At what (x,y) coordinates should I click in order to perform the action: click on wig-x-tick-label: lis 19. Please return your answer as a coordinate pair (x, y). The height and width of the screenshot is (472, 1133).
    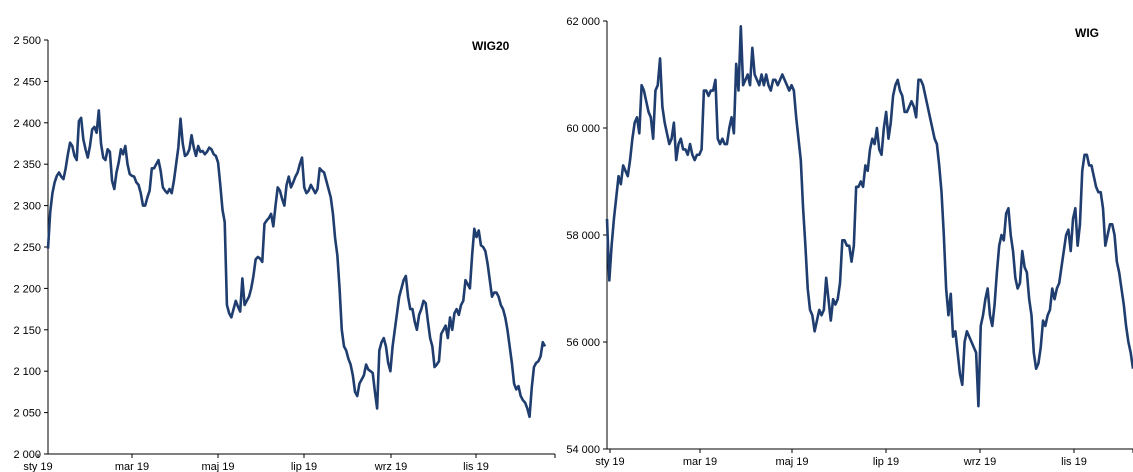
    Looking at the image, I should click on (1074, 462).